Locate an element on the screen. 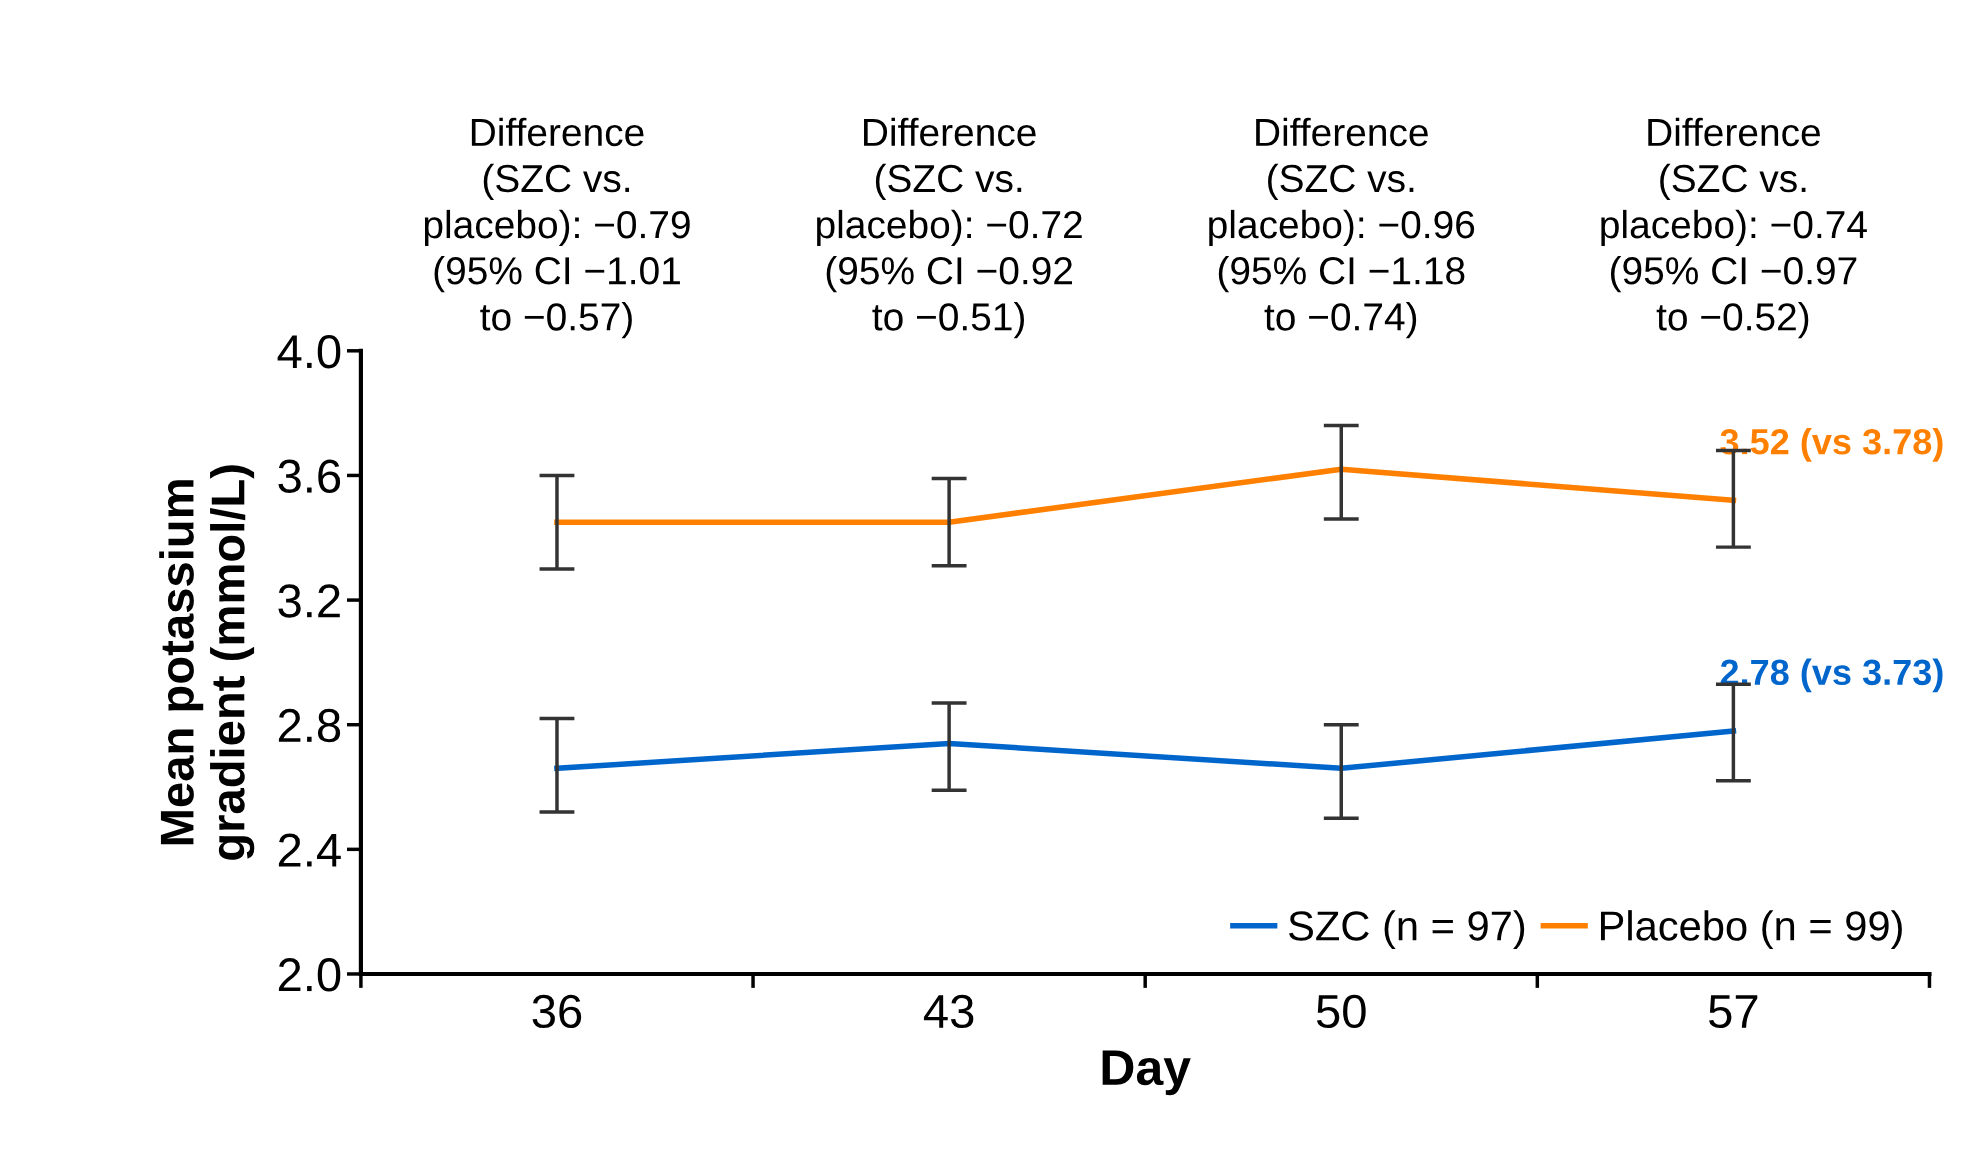 The image size is (1983, 1154). x-tick-label: 43 is located at coordinates (948, 1011).